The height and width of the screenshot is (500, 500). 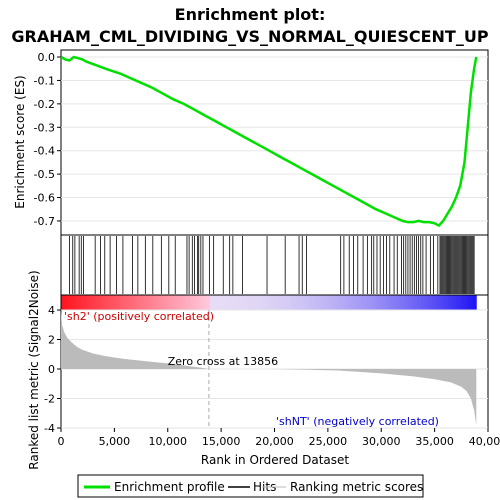 What do you see at coordinates (61, 441) in the screenshot?
I see `x-tick-label: 0` at bounding box center [61, 441].